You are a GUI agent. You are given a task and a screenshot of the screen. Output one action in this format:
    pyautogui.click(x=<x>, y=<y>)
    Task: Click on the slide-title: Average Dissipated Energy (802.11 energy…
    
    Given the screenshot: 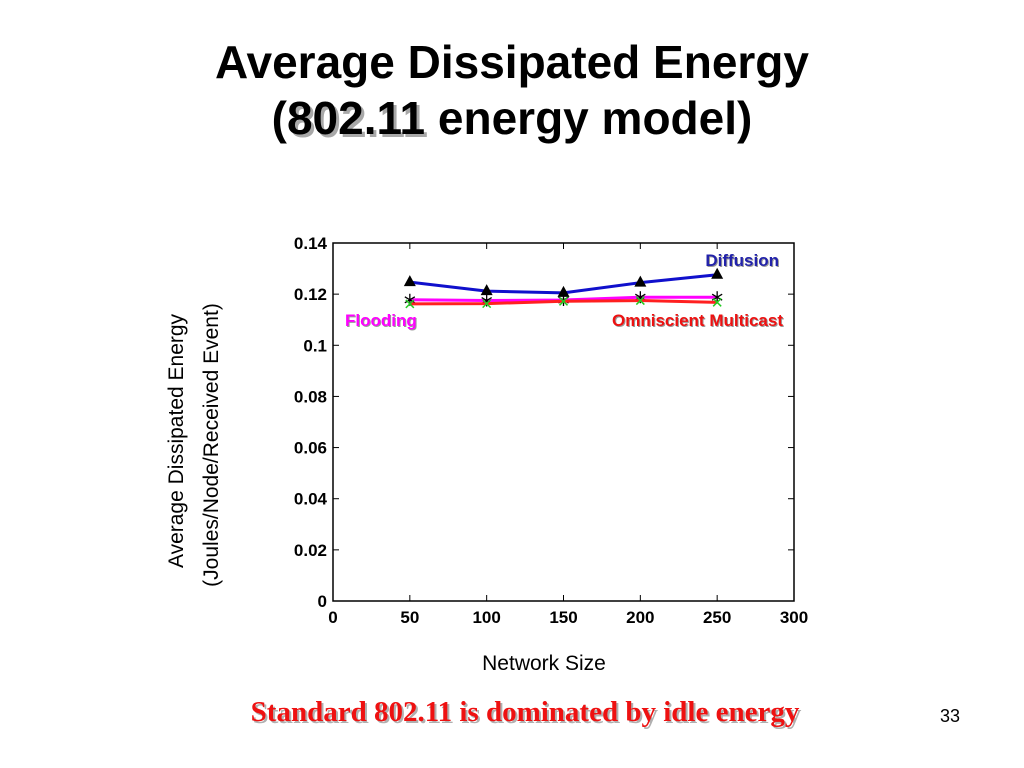 What is the action you would take?
    pyautogui.click(x=512, y=90)
    